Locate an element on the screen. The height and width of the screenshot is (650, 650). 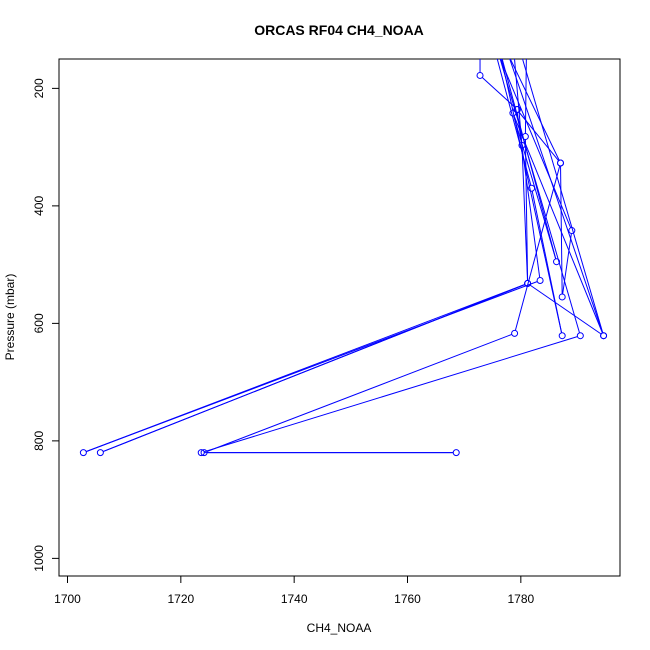
x-axis: 1700 1720 1740 1760 1780 is located at coordinates (294, 591).